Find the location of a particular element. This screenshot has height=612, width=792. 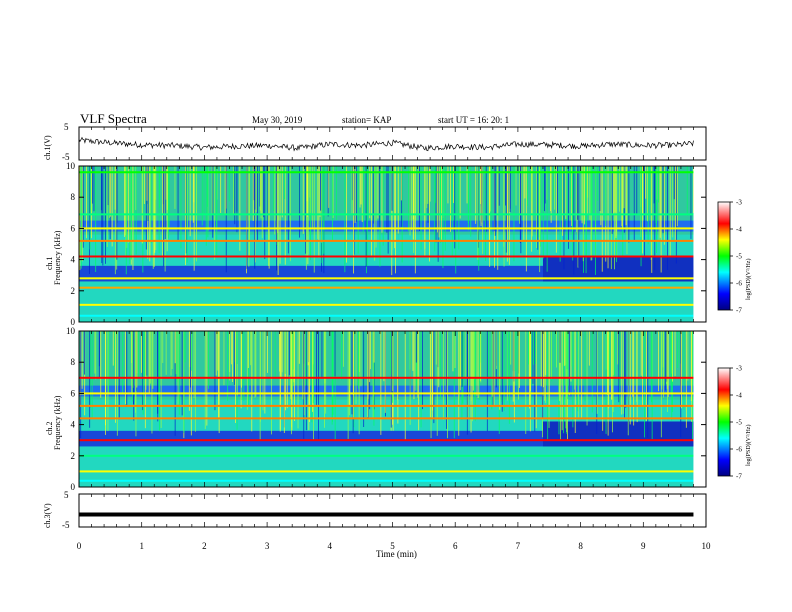

ch1-frequency-label: Frequency (kHz) is located at coordinates (57, 257).